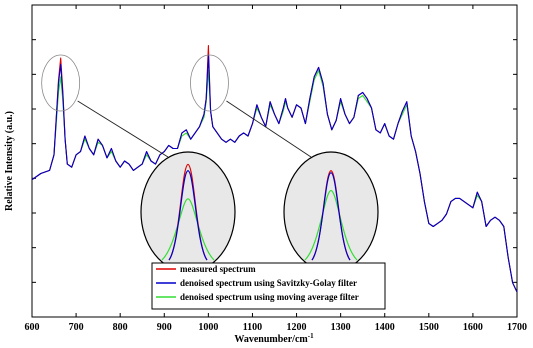  Describe the element at coordinates (208, 327) in the screenshot. I see `x-tick-label: 1000` at that location.